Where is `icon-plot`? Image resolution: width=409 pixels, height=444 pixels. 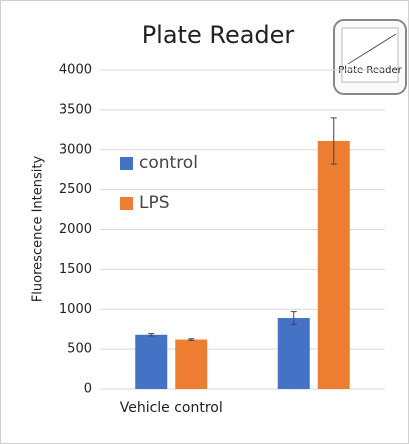 icon-plot is located at coordinates (370, 55).